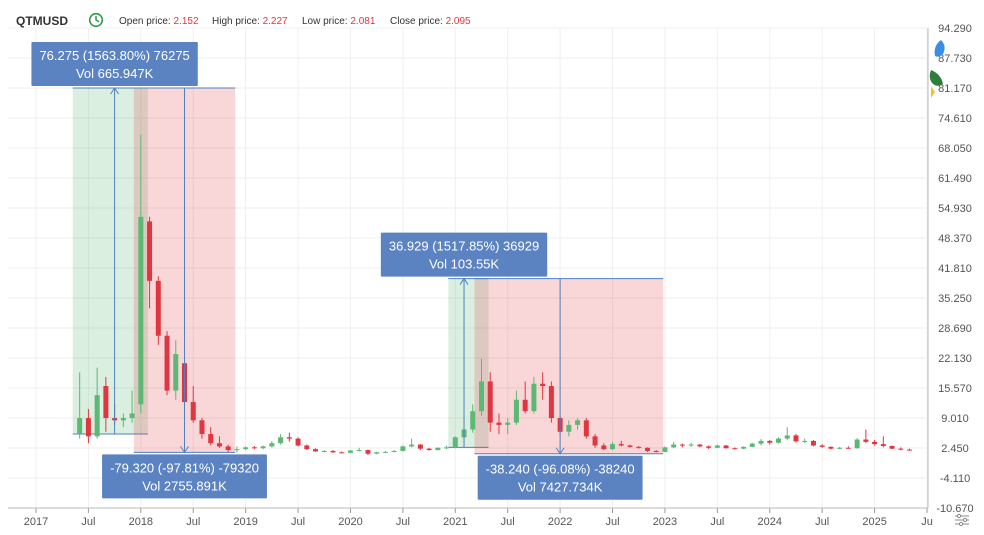  Describe the element at coordinates (955, 179) in the screenshot. I see `y-tick-label: 61.490` at that location.